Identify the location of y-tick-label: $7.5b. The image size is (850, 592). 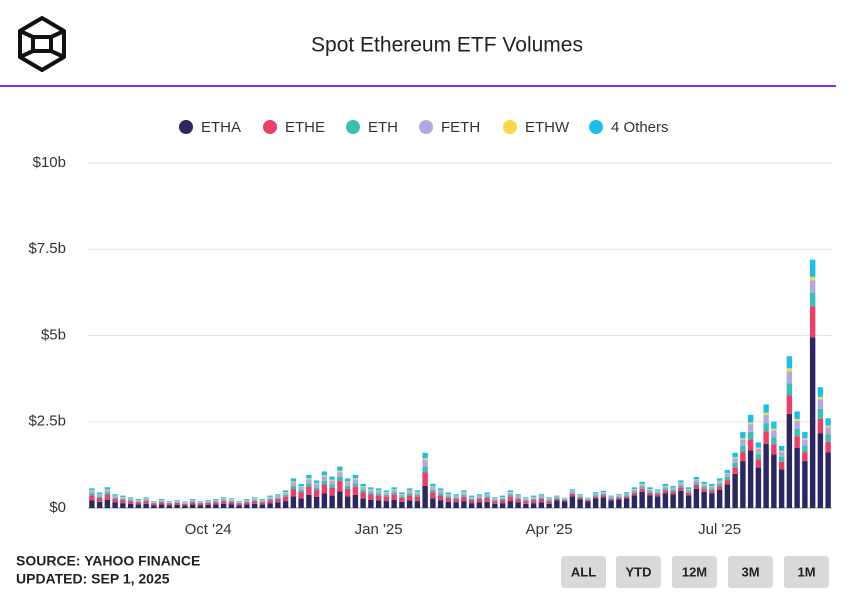
(47, 248).